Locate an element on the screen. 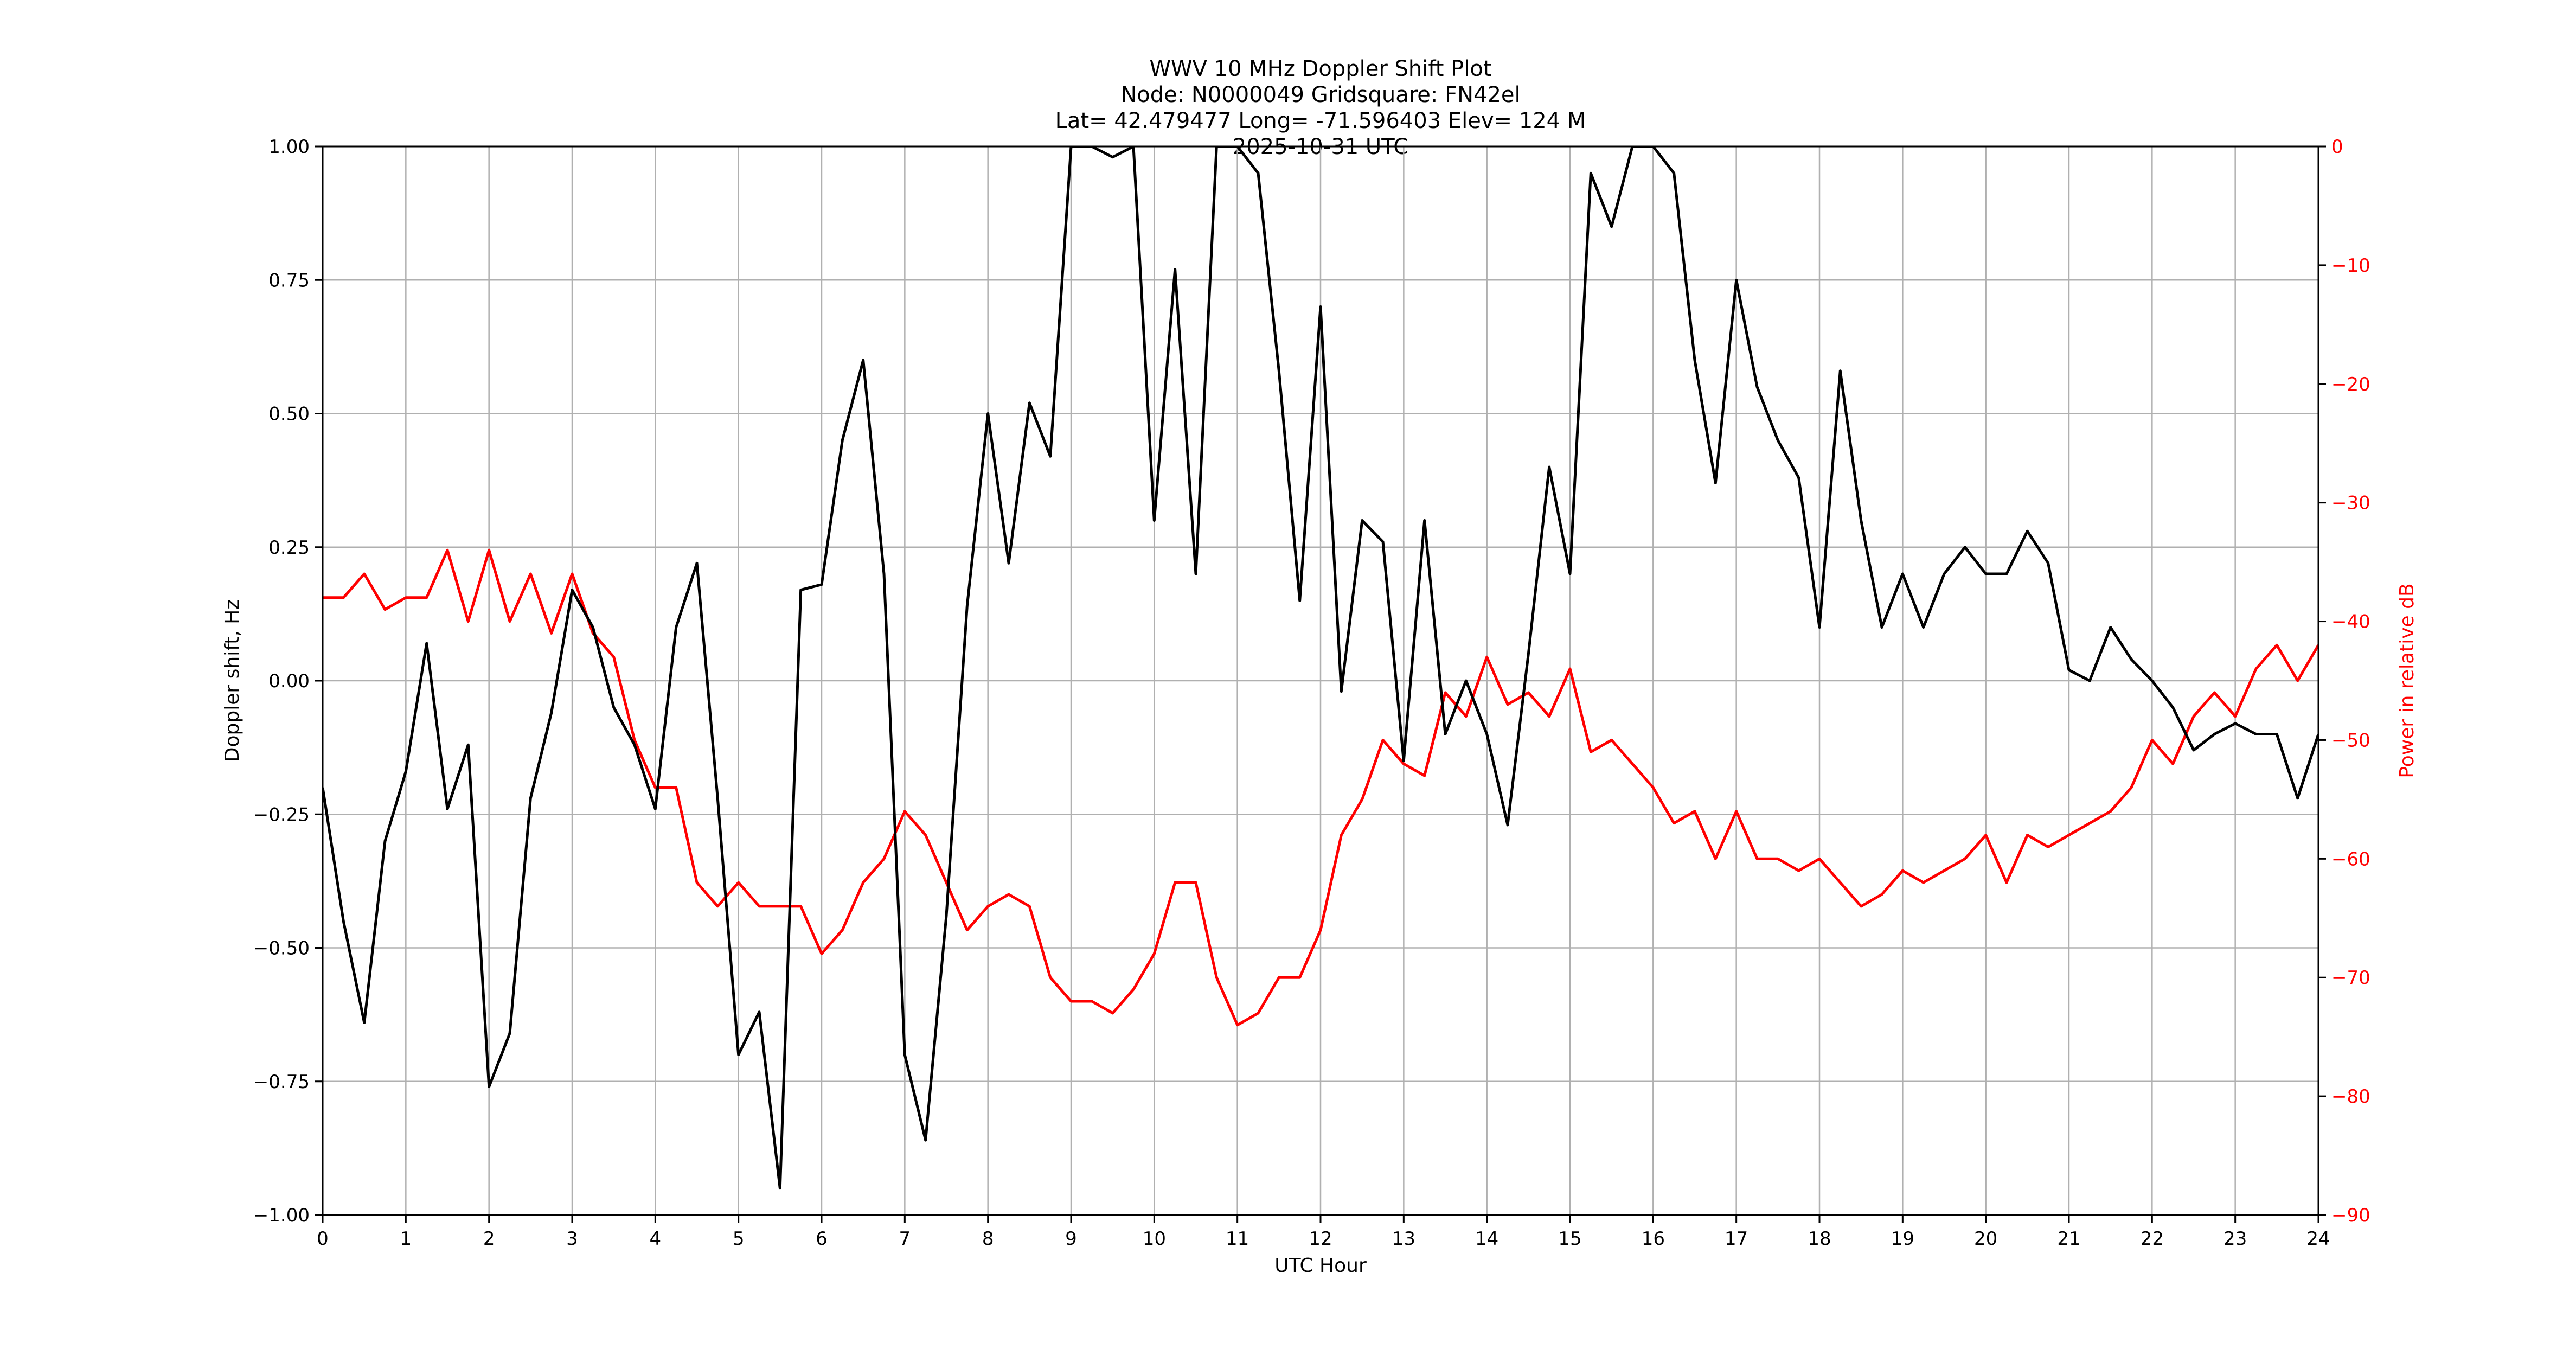 The height and width of the screenshot is (1356, 2576). y-tick-label: −0.75 is located at coordinates (281, 1082).